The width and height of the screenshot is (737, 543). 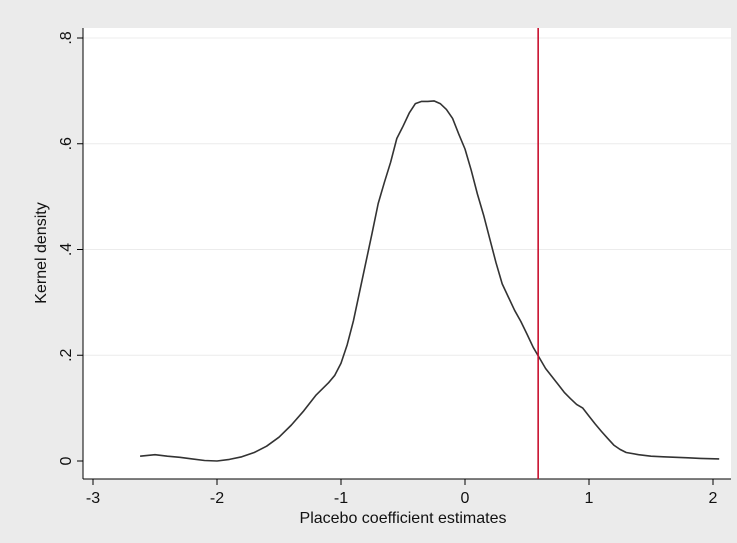 What do you see at coordinates (341, 498) in the screenshot?
I see `x-tick-label: -1` at bounding box center [341, 498].